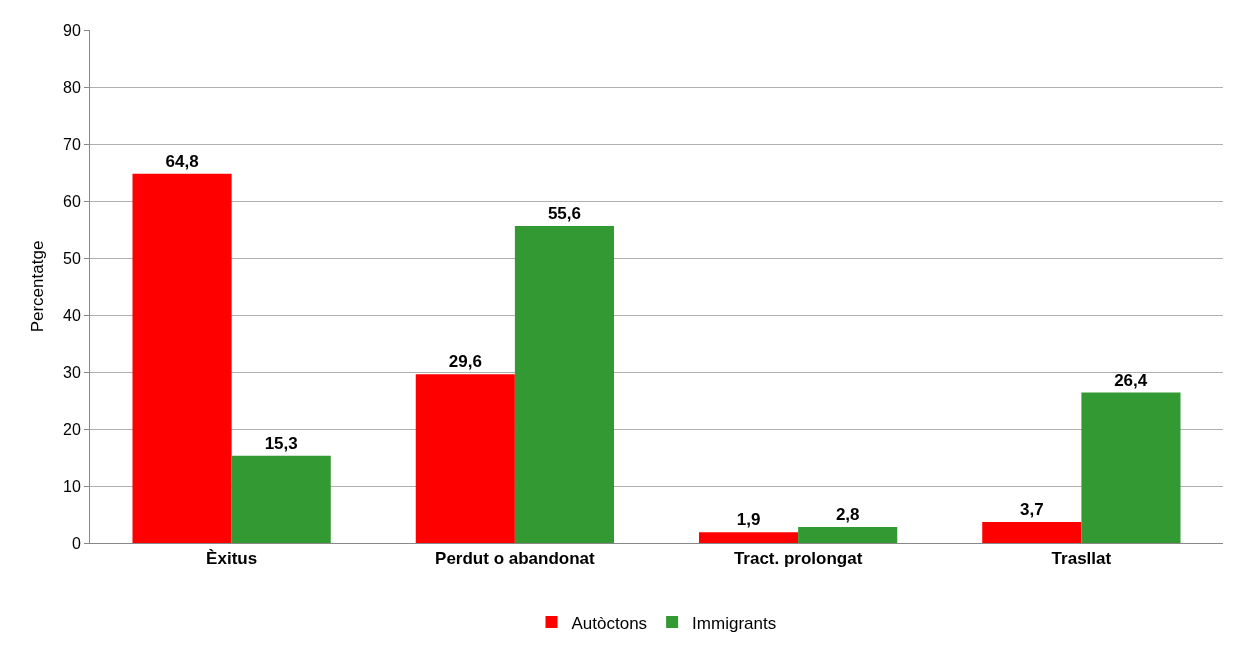 This screenshot has width=1243, height=652. Describe the element at coordinates (847, 515) in the screenshot. I see `data-label: 2,8` at that location.